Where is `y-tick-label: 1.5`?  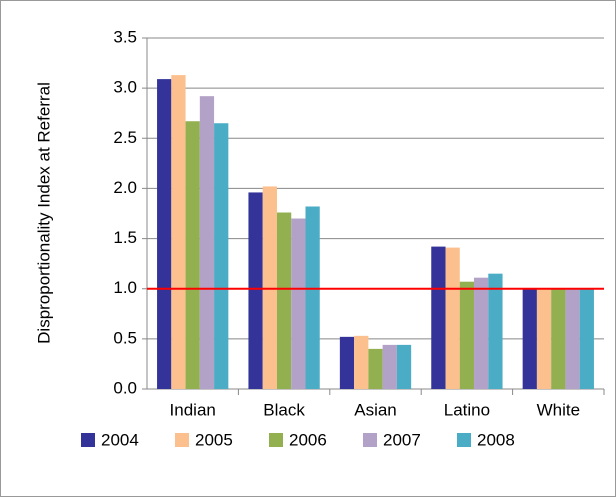 y-tick-label: 1.5 is located at coordinates (125, 237).